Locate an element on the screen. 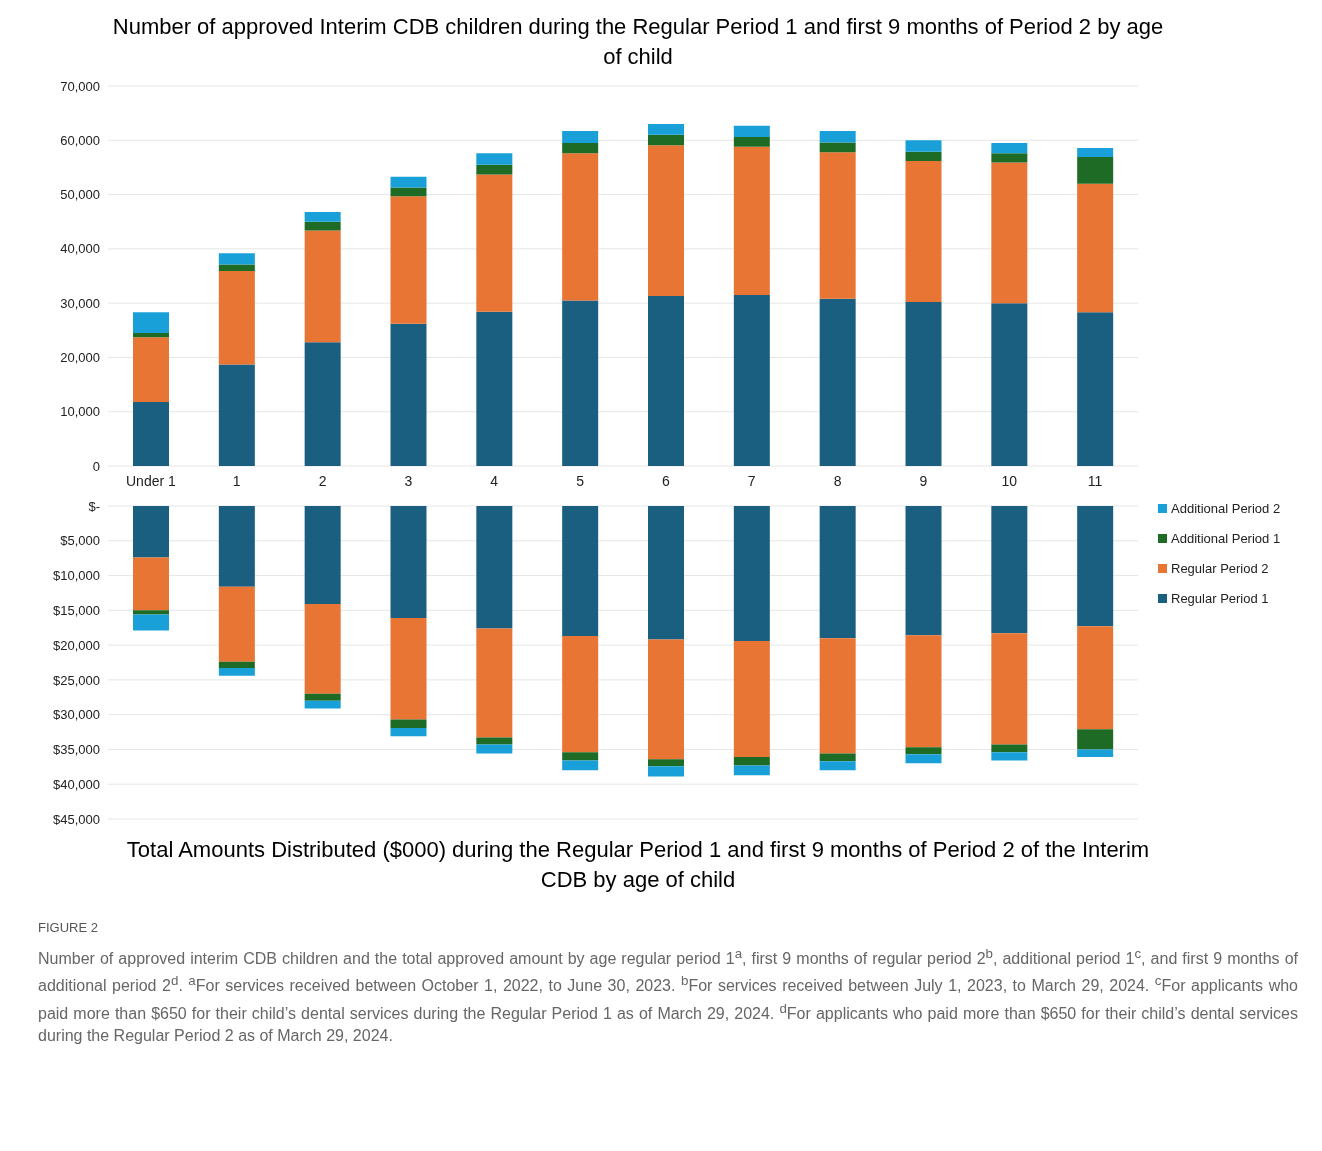  y-tick-label: $40,000 is located at coordinates (76, 784).